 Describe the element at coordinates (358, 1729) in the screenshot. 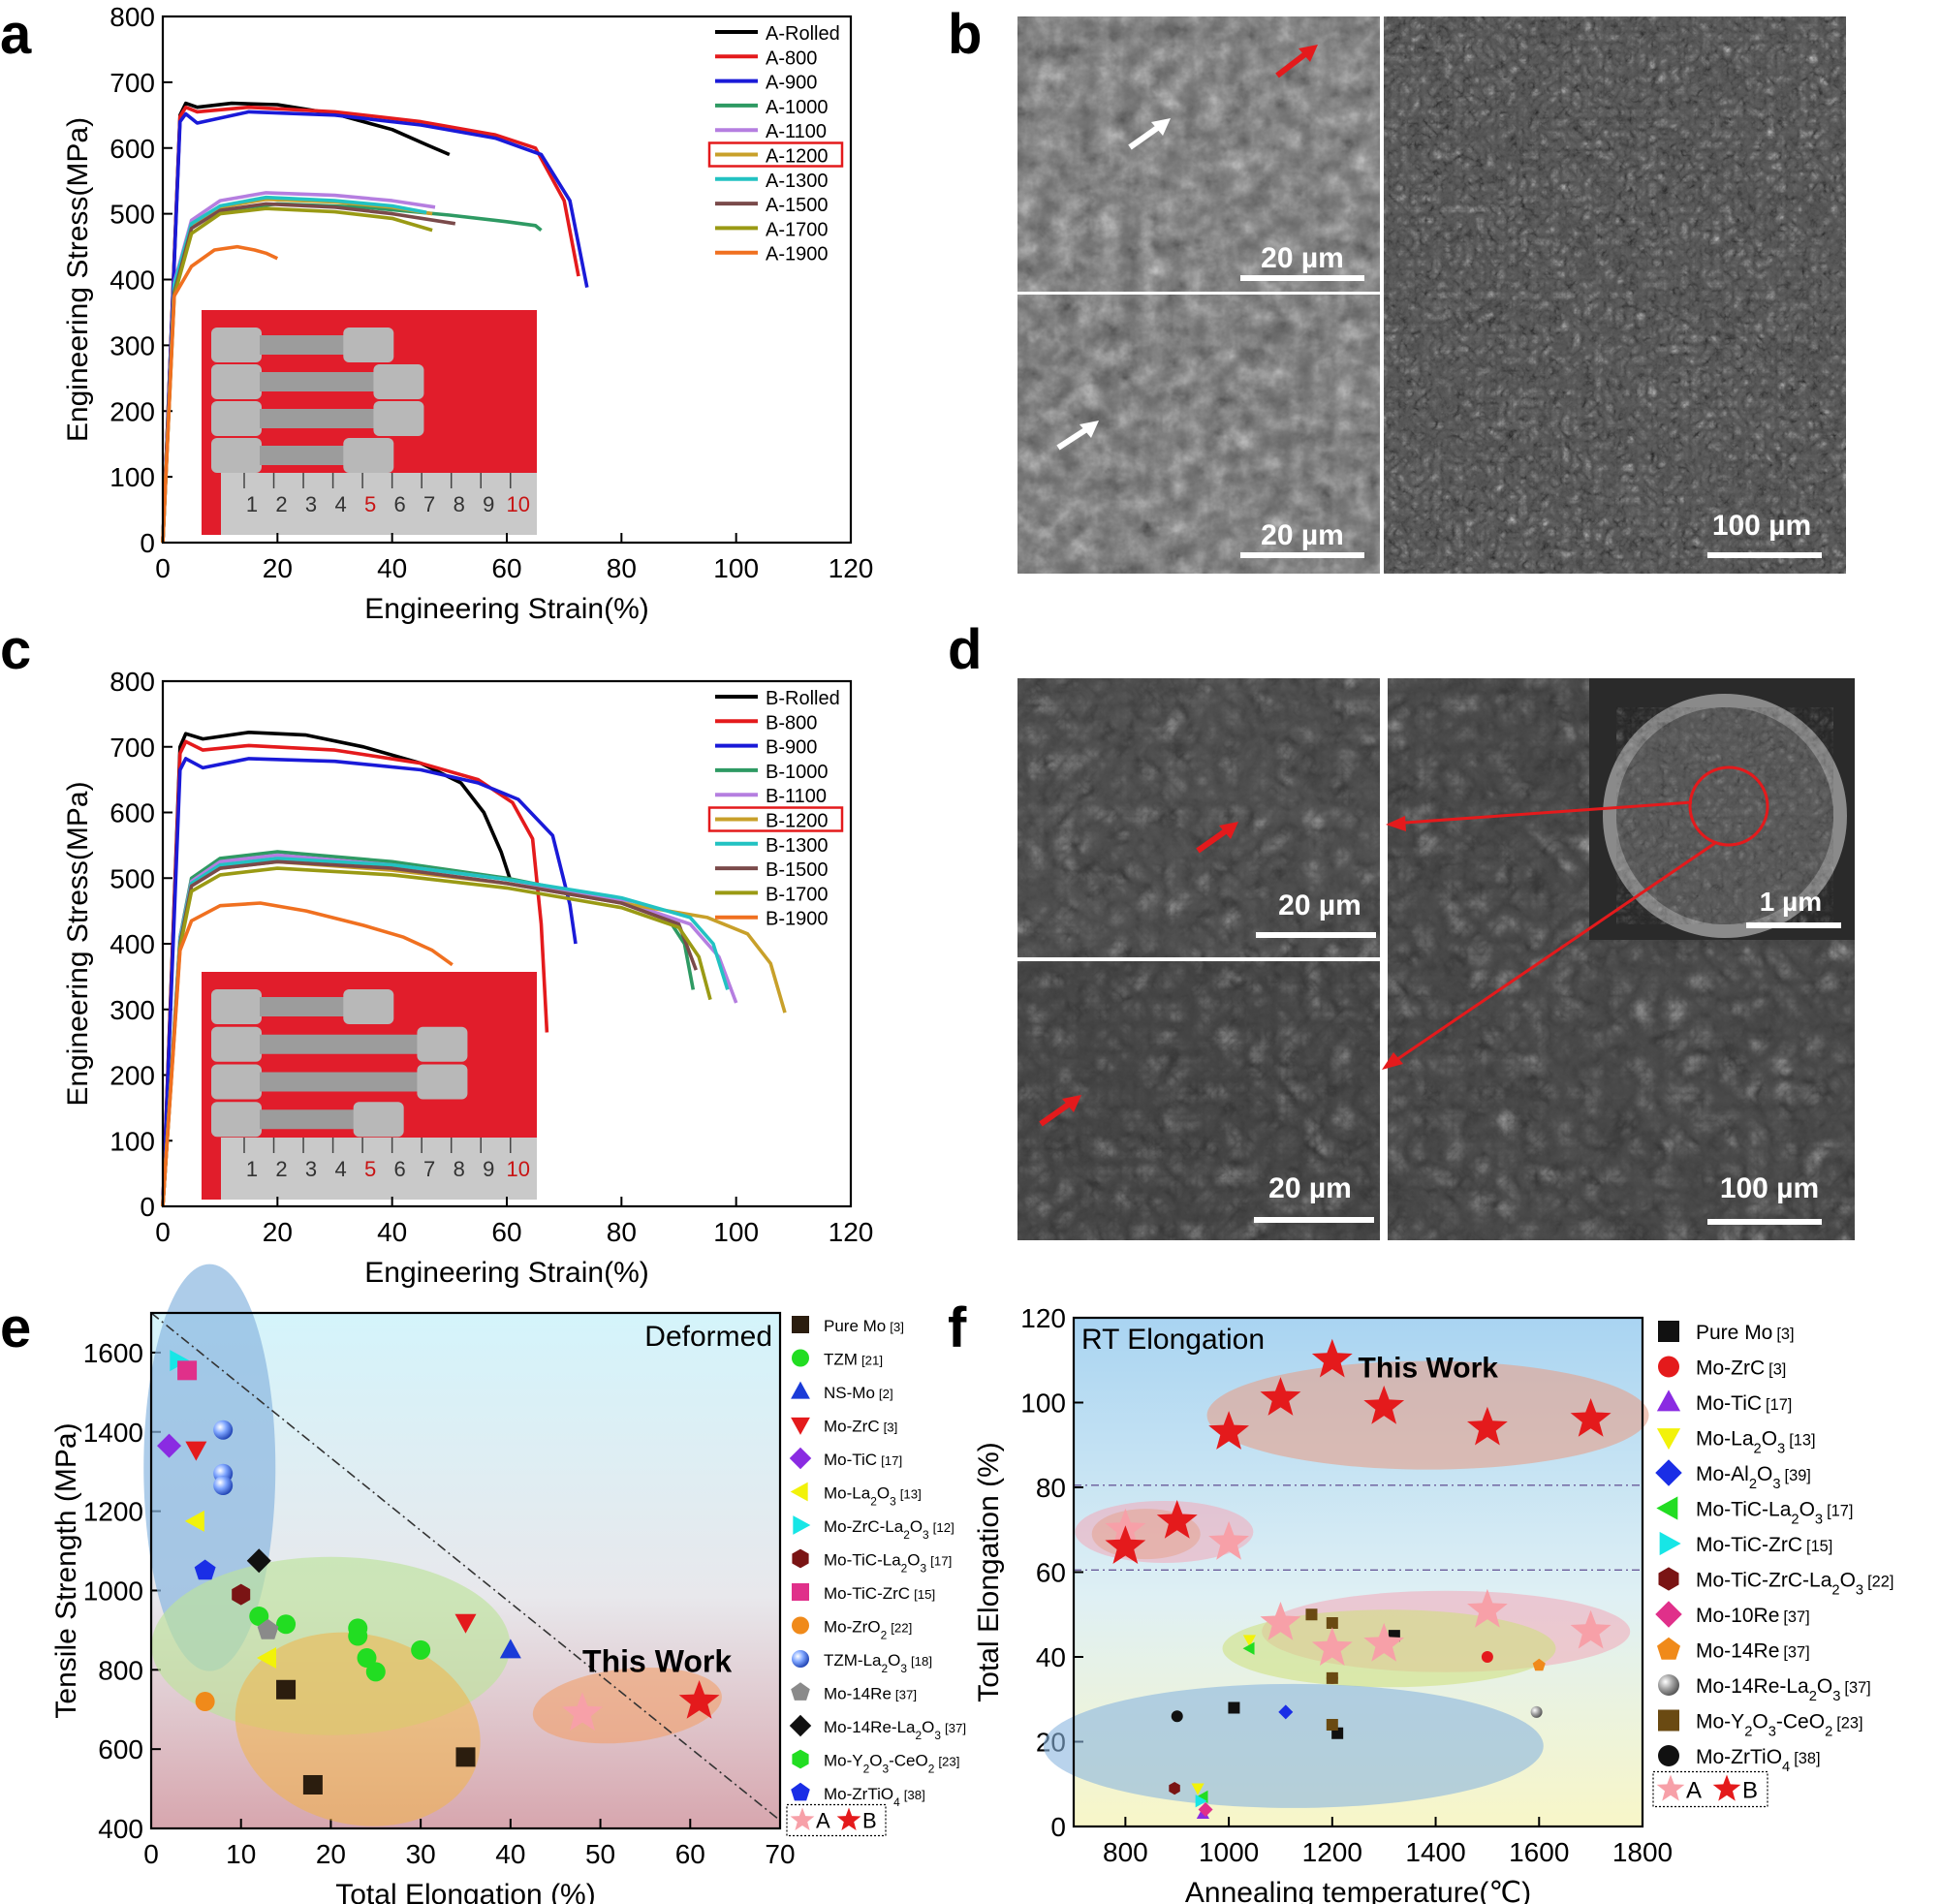

I see `cluster-ellipse-low` at that location.